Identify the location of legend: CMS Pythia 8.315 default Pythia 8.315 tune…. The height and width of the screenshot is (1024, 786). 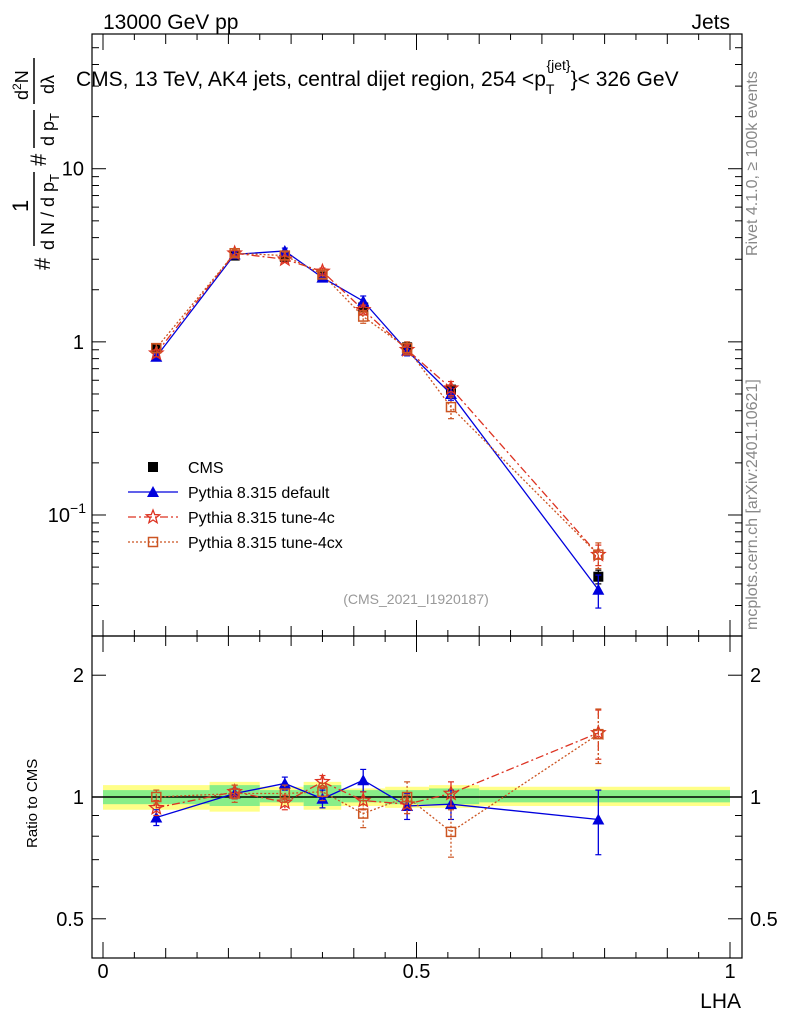
(235, 506).